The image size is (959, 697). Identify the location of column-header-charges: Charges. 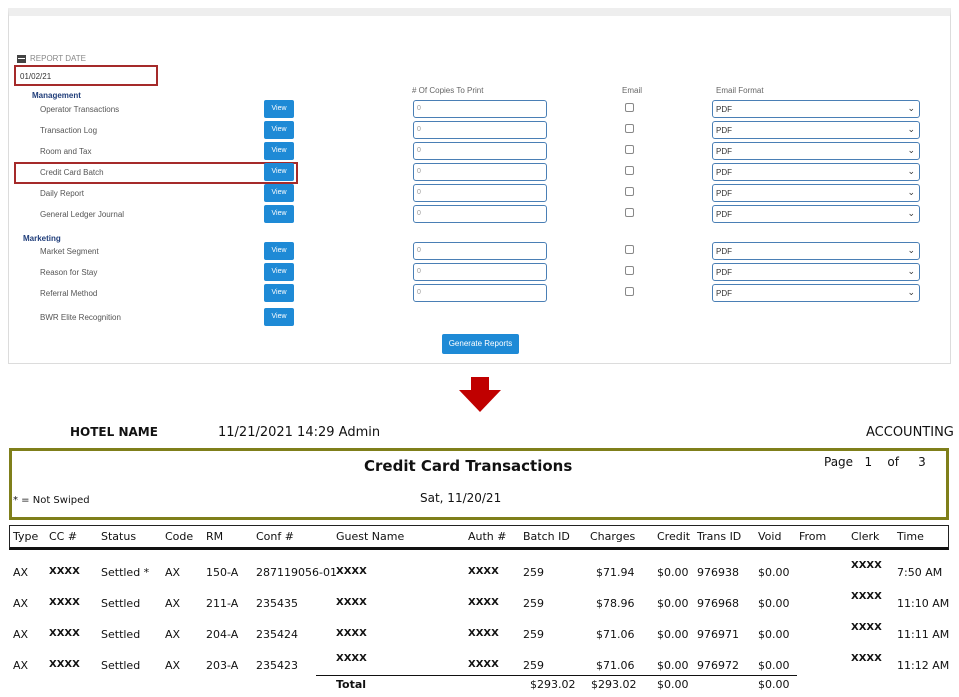
(613, 536).